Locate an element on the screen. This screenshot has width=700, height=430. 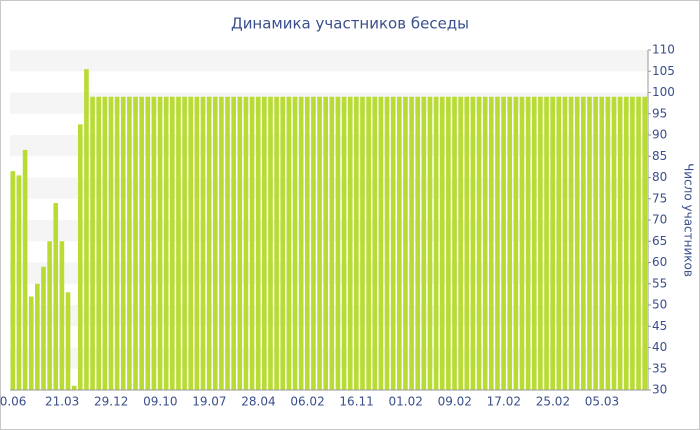
y-tick-label: 65 is located at coordinates (659, 241).